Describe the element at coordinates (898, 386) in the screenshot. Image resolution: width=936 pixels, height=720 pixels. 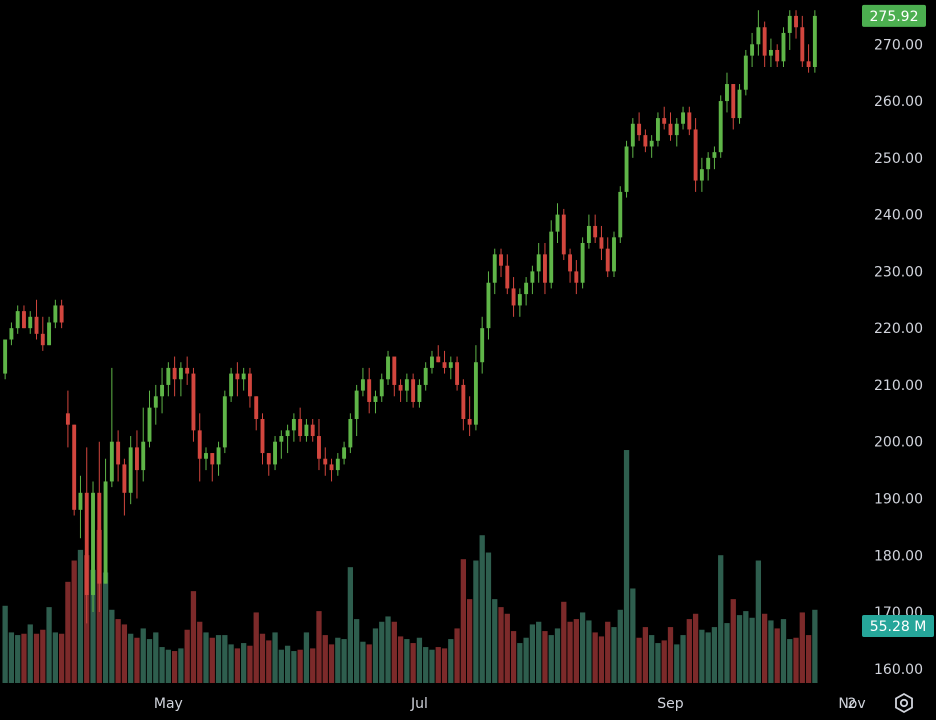
I see `price-tick-label: 210.00` at that location.